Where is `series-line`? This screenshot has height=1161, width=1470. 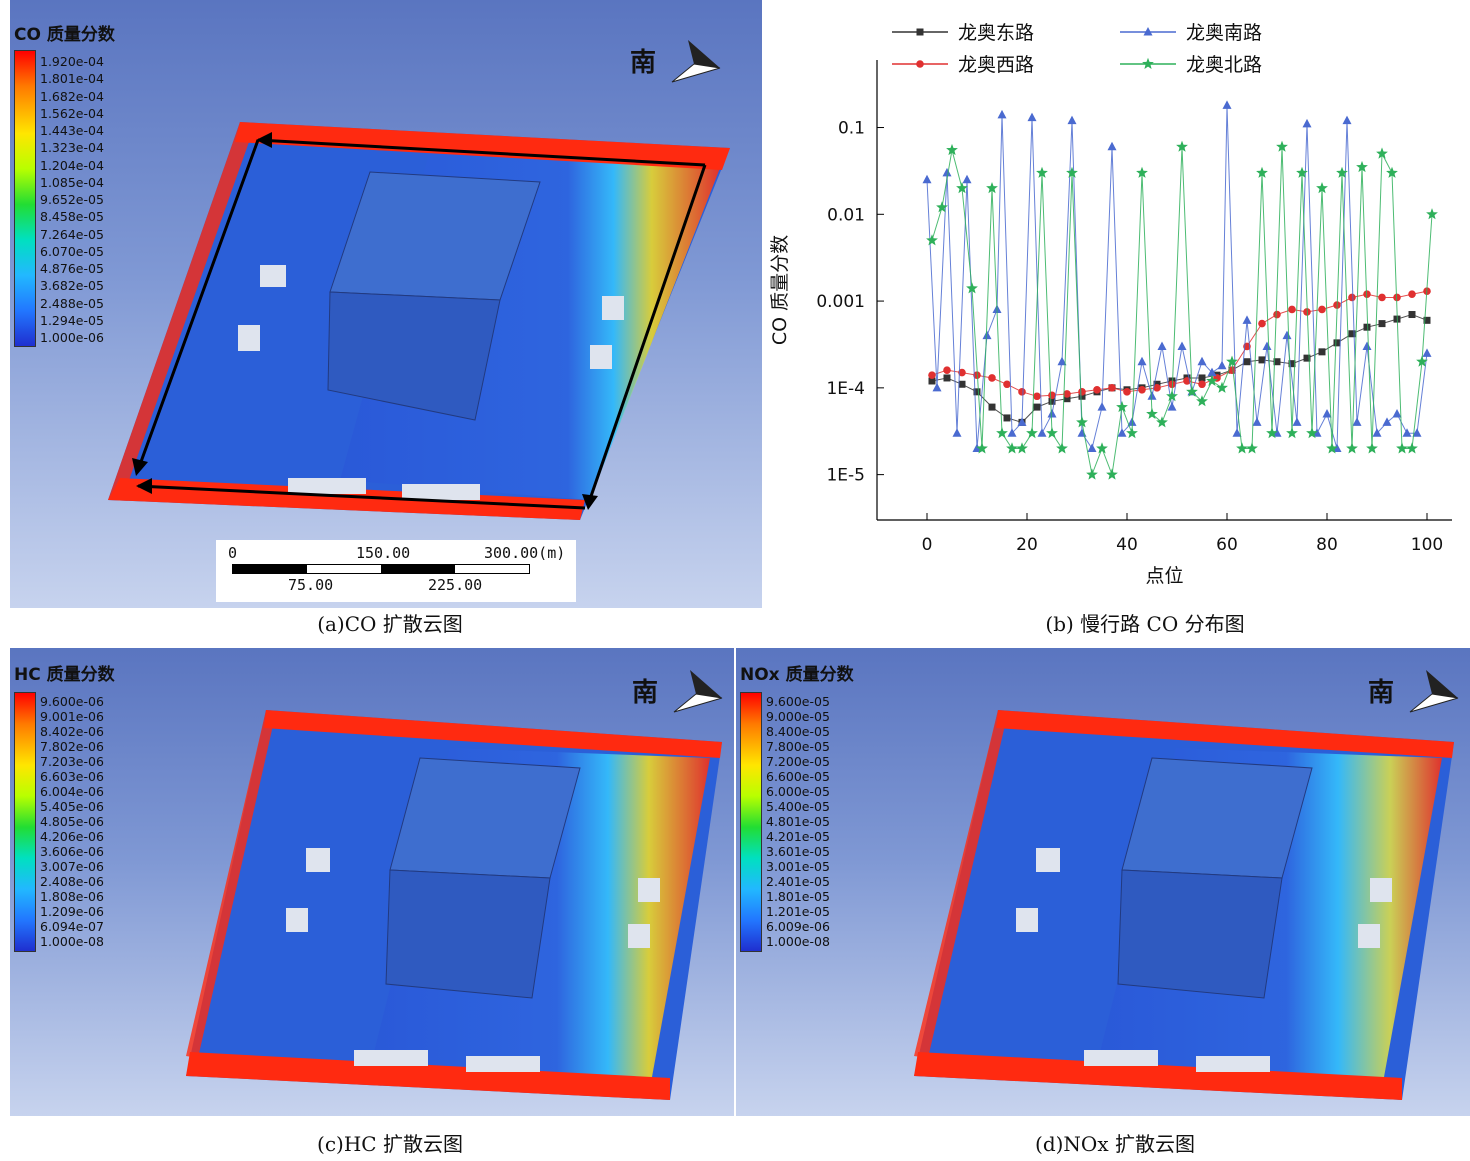
series-line is located at coordinates (1179, 343).